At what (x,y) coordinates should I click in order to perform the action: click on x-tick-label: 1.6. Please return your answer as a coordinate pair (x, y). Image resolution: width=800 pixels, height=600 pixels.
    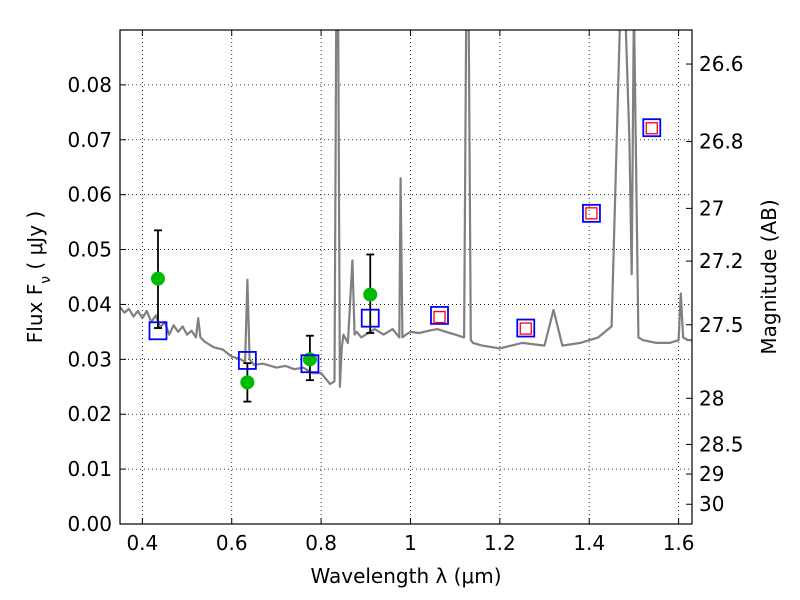
    Looking at the image, I should click on (679, 543).